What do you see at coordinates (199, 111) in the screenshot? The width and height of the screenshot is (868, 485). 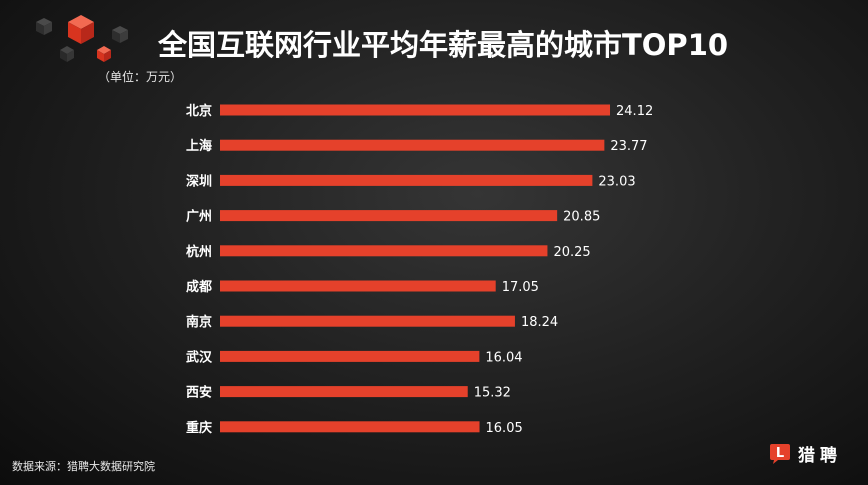 I see `category-label: 北京` at bounding box center [199, 111].